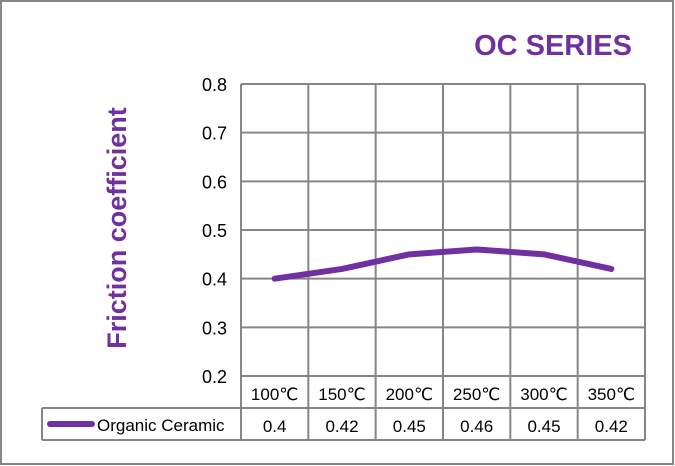 This screenshot has height=466, width=675. I want to click on y-tick-label: 0.5, so click(214, 231).